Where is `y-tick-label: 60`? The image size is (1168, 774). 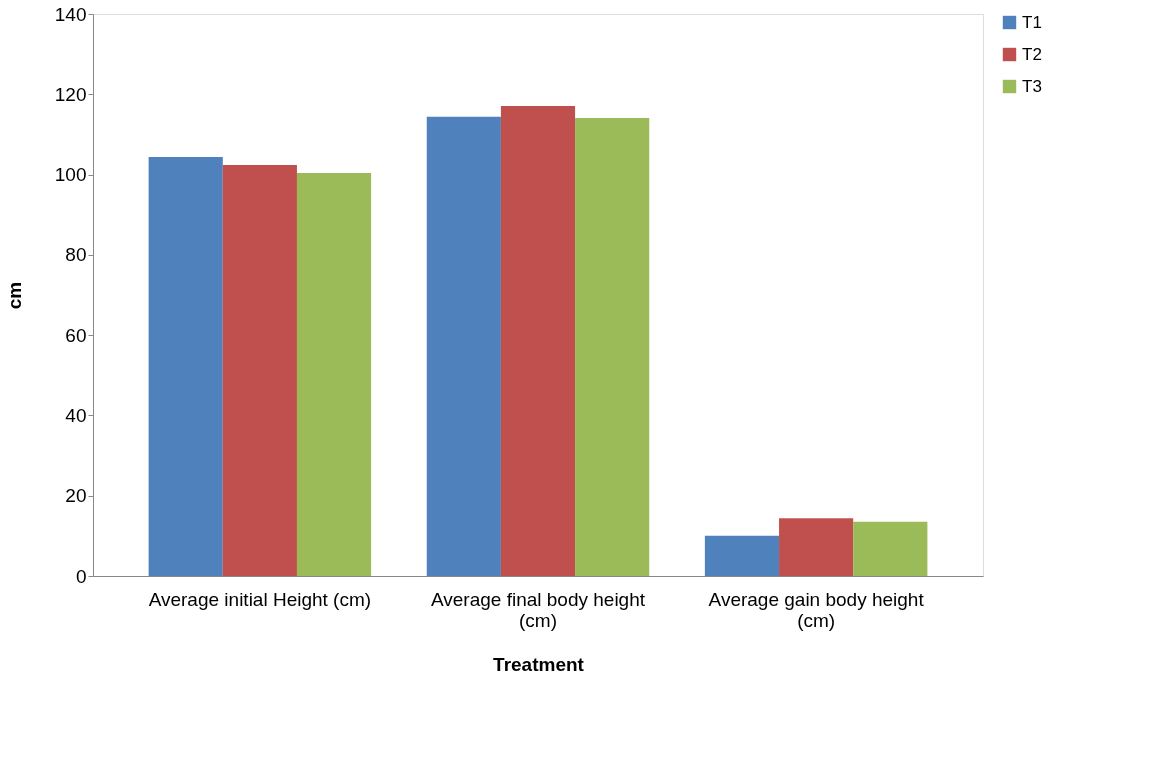
y-tick-label: 60 is located at coordinates (76, 335).